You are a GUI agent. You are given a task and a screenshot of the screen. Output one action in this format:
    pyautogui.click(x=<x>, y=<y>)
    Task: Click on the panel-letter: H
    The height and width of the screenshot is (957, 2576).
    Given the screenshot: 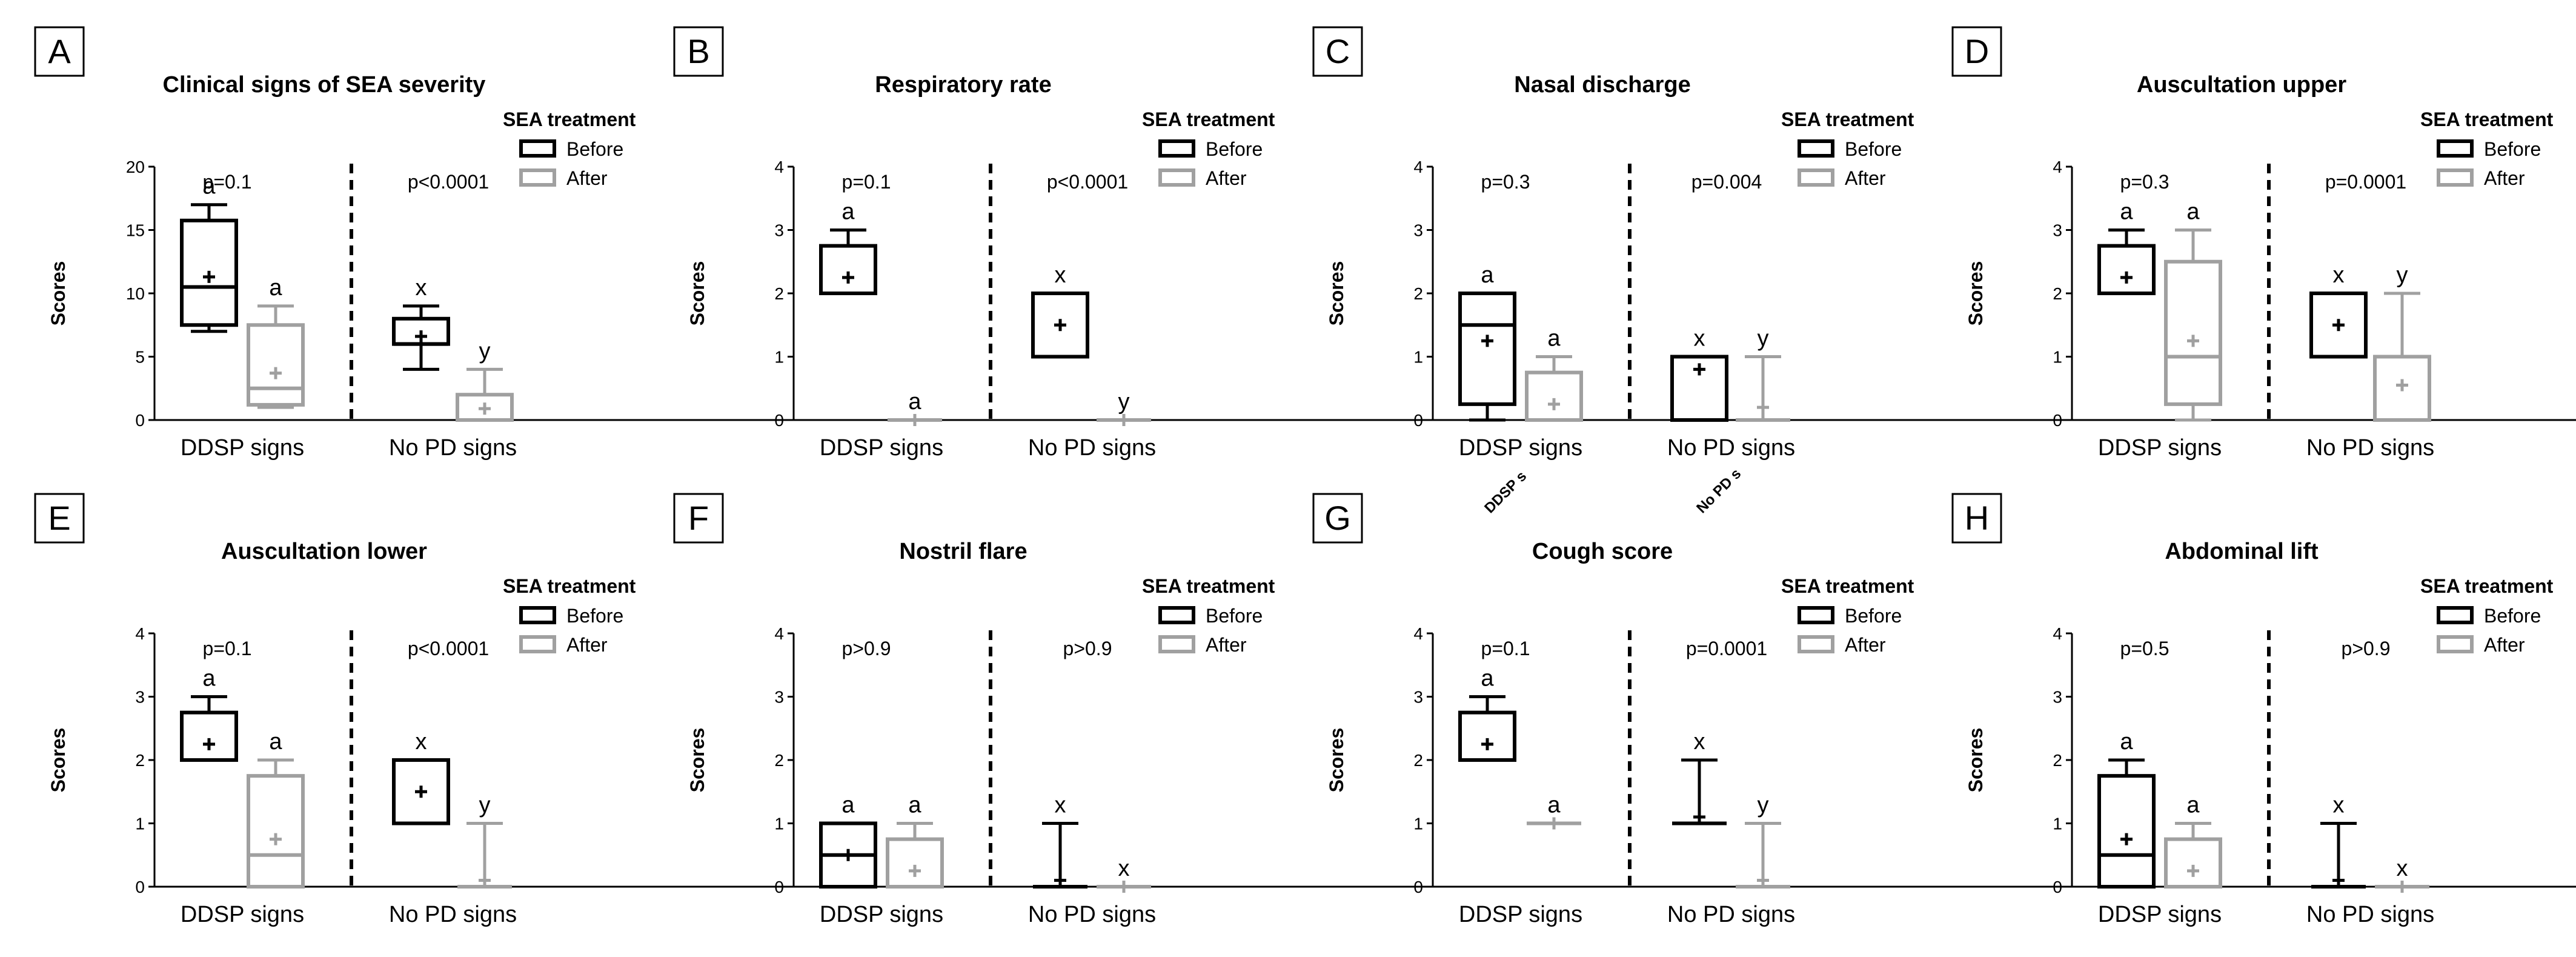 What is the action you would take?
    pyautogui.click(x=1977, y=518)
    